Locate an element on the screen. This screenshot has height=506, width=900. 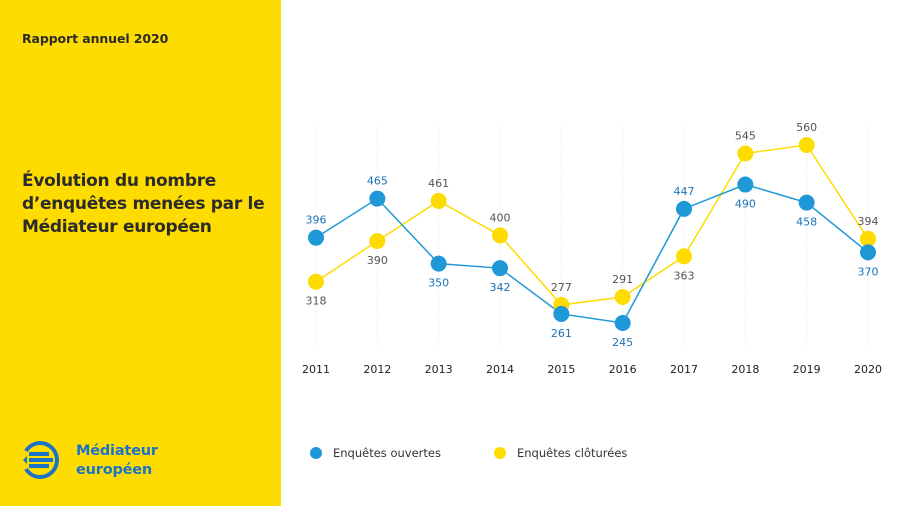
logo-text: Médiateur européen is located at coordinates (117, 461).